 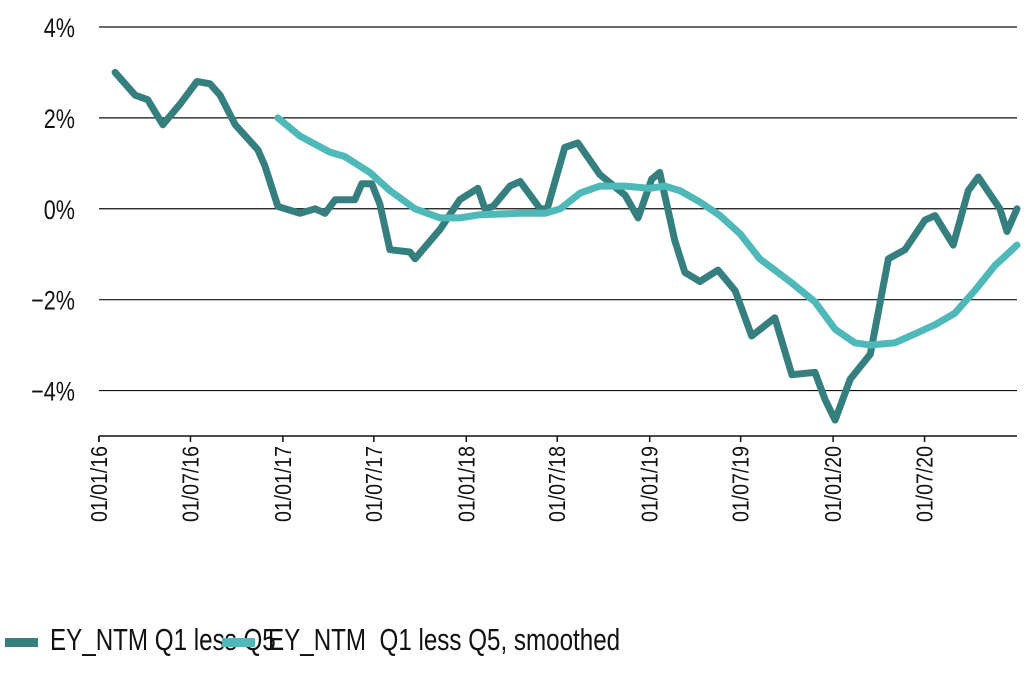 I want to click on x-tick-label: 01/07/17, so click(x=374, y=484).